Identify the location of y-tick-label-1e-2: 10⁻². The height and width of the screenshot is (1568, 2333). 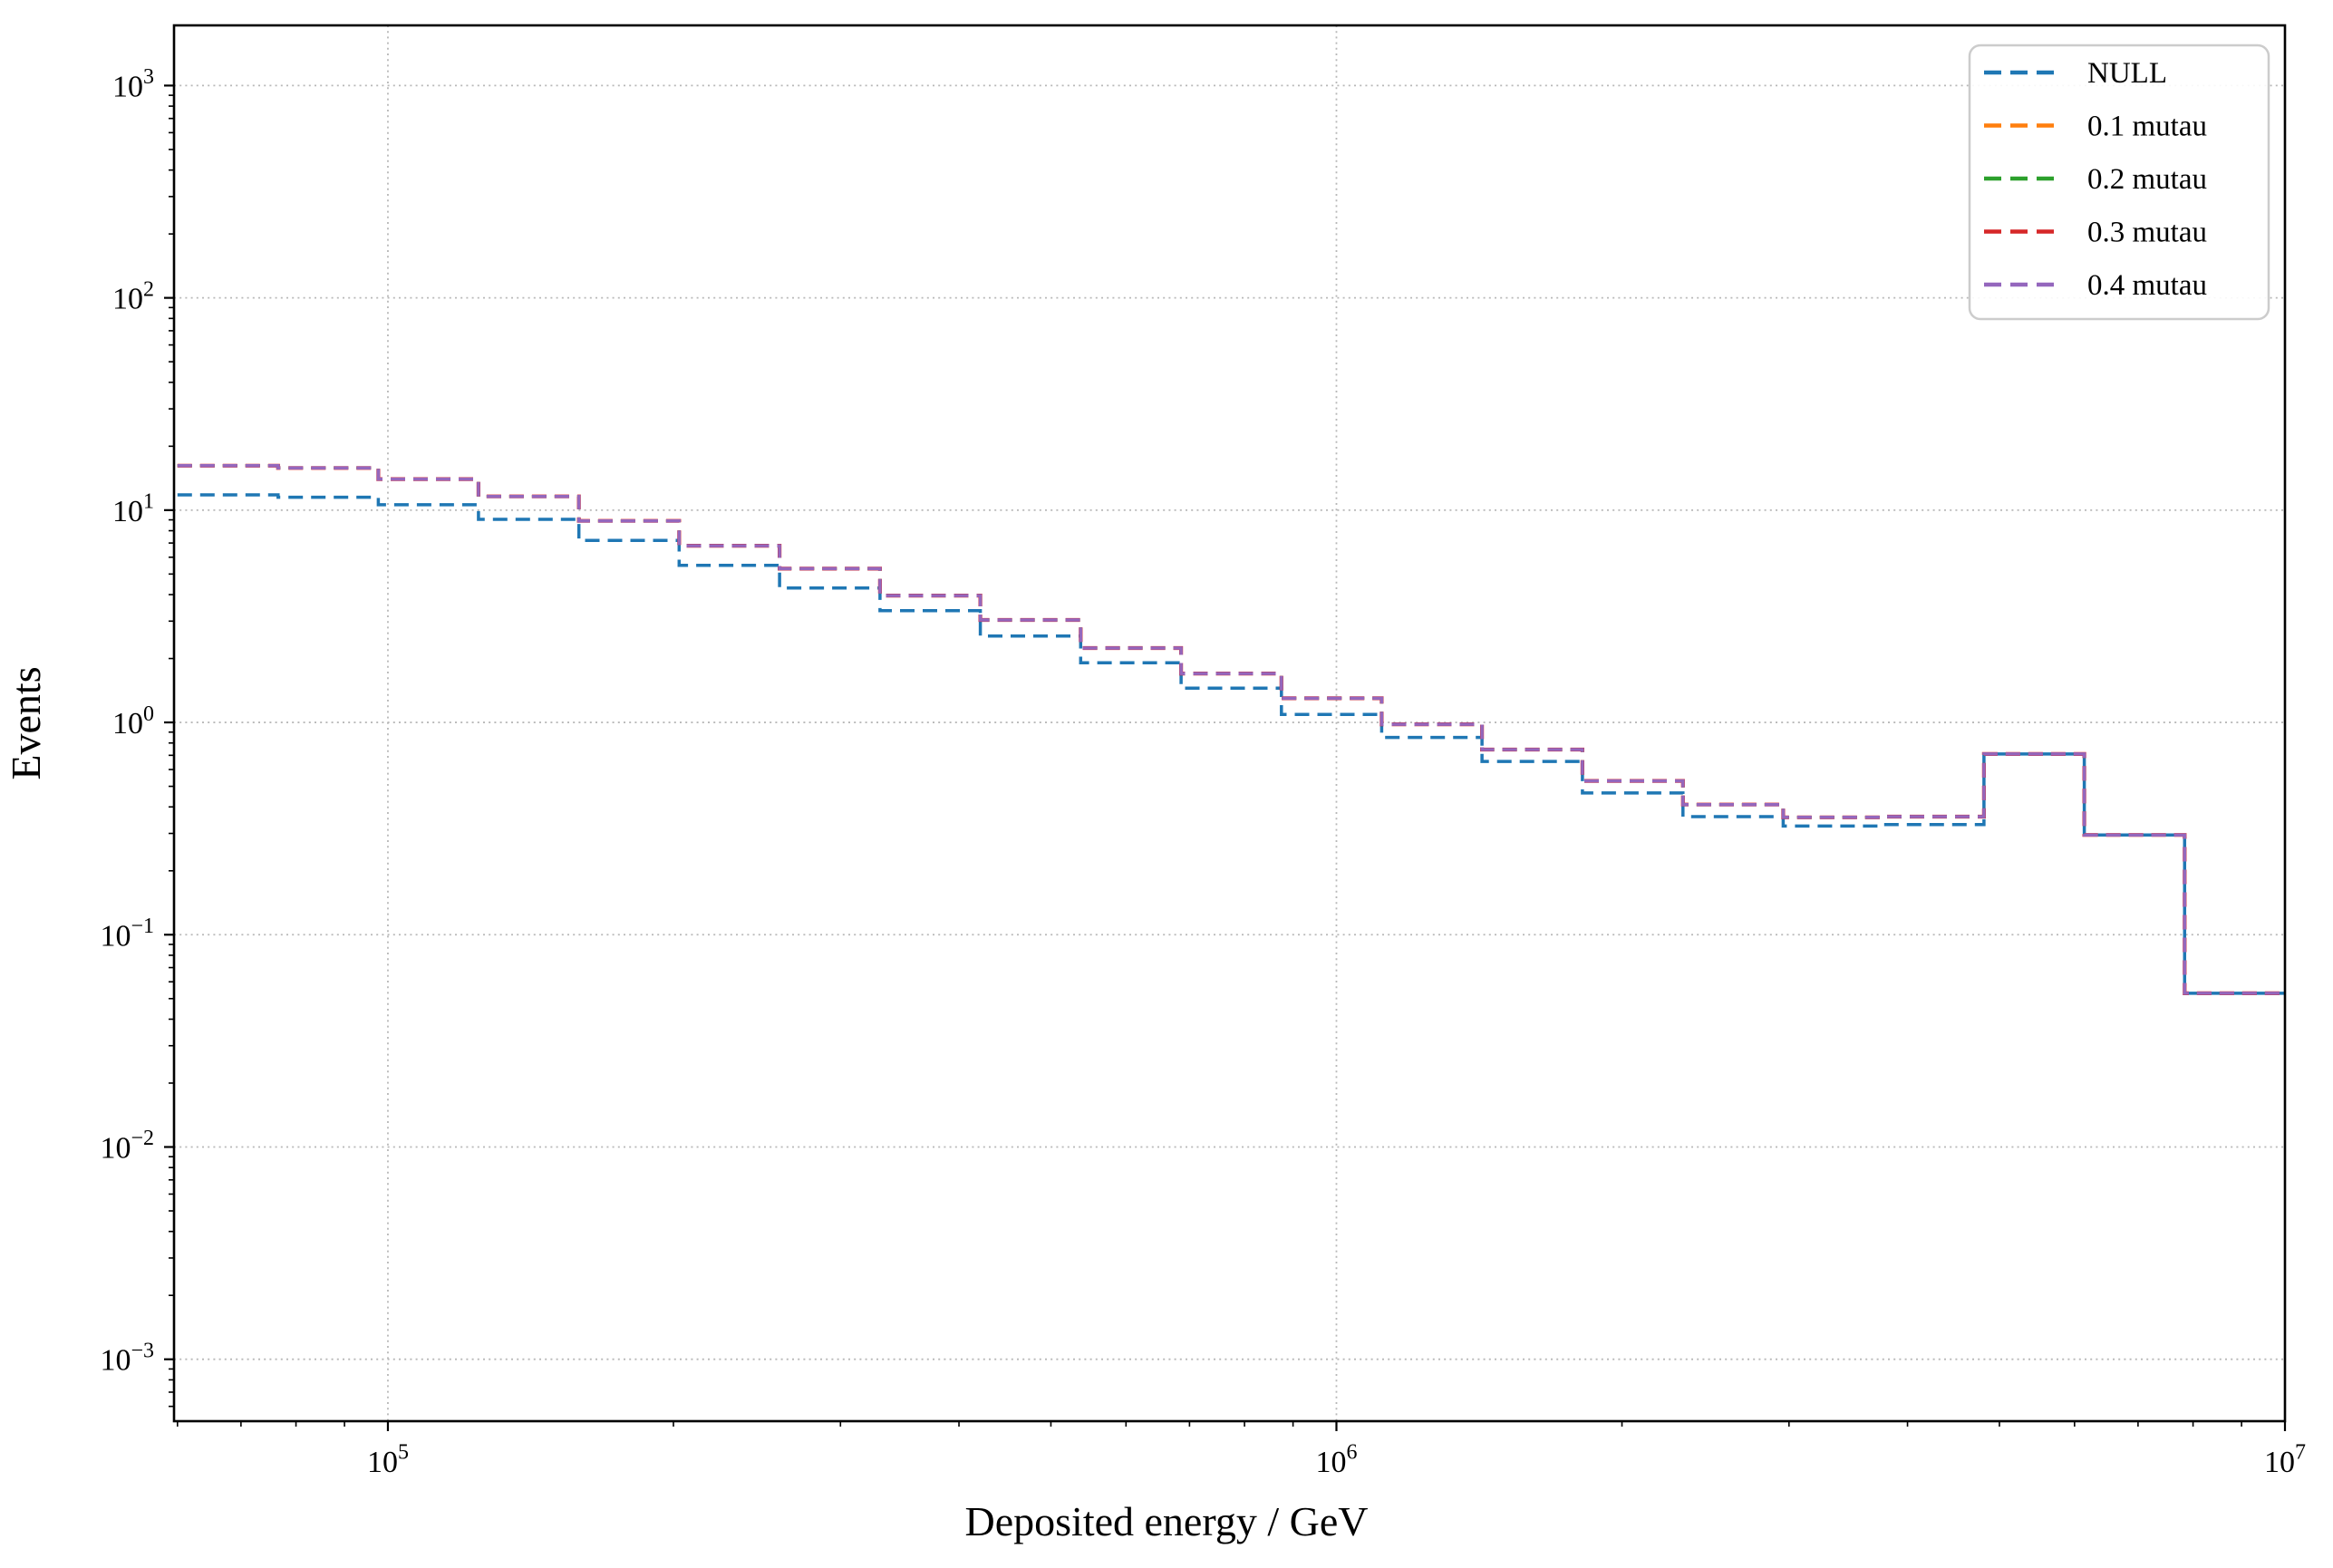
(127, 1146).